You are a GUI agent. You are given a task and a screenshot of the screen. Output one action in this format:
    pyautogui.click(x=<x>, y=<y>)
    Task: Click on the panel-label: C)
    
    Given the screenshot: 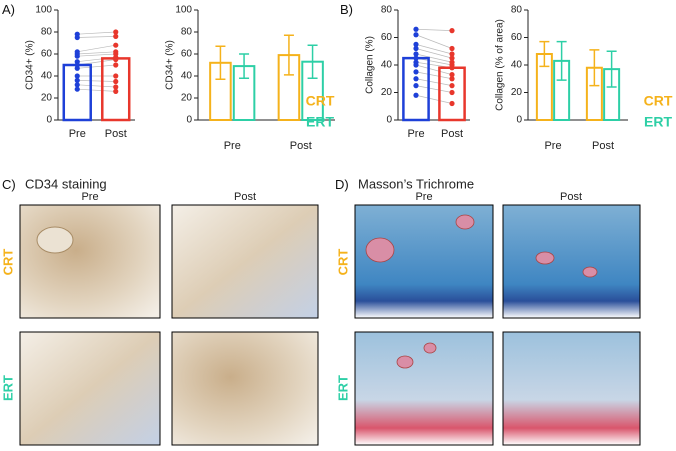 What is the action you would take?
    pyautogui.click(x=9, y=184)
    